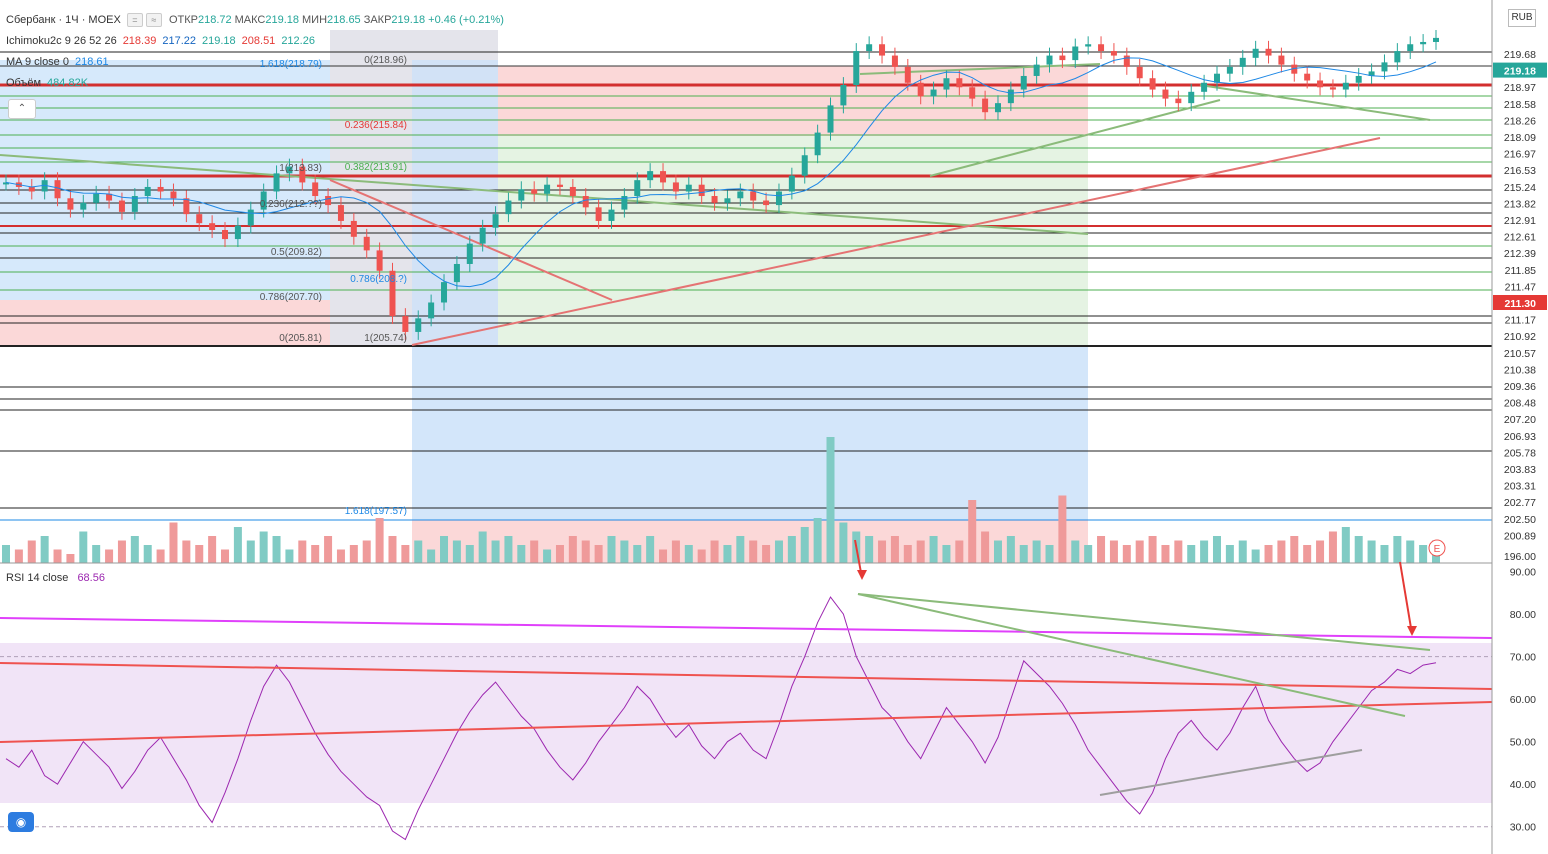 The image size is (1548, 854). What do you see at coordinates (295, 20) in the screenshot?
I see `ohlc-values: ОТКР218.72 МАКС219.18 МИН218.65 ЗАКР219.18` at bounding box center [295, 20].